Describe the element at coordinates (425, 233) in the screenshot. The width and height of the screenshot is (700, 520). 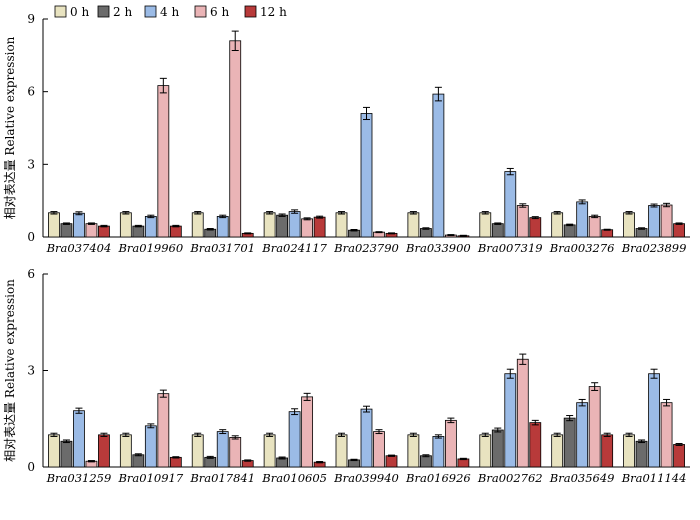
I see `bar-bra033900-2-h` at that location.